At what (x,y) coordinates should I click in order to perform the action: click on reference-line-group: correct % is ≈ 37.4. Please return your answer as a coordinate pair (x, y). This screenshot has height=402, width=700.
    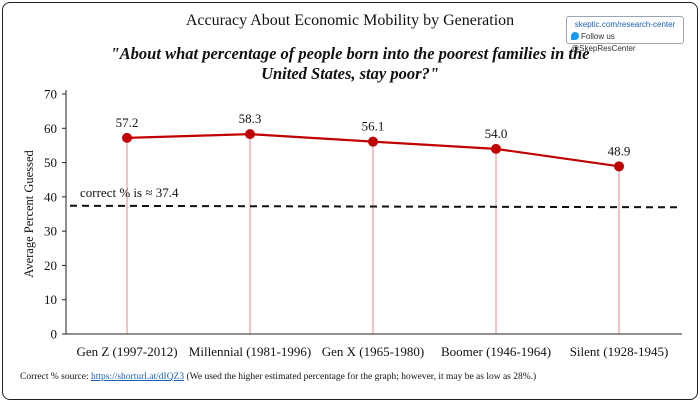
    Looking at the image, I should click on (374, 197).